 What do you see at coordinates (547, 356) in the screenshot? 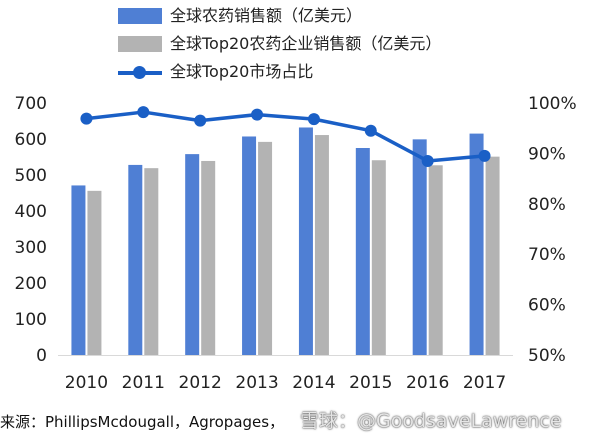
I see `y-right-tick-label: 50%` at bounding box center [547, 356].